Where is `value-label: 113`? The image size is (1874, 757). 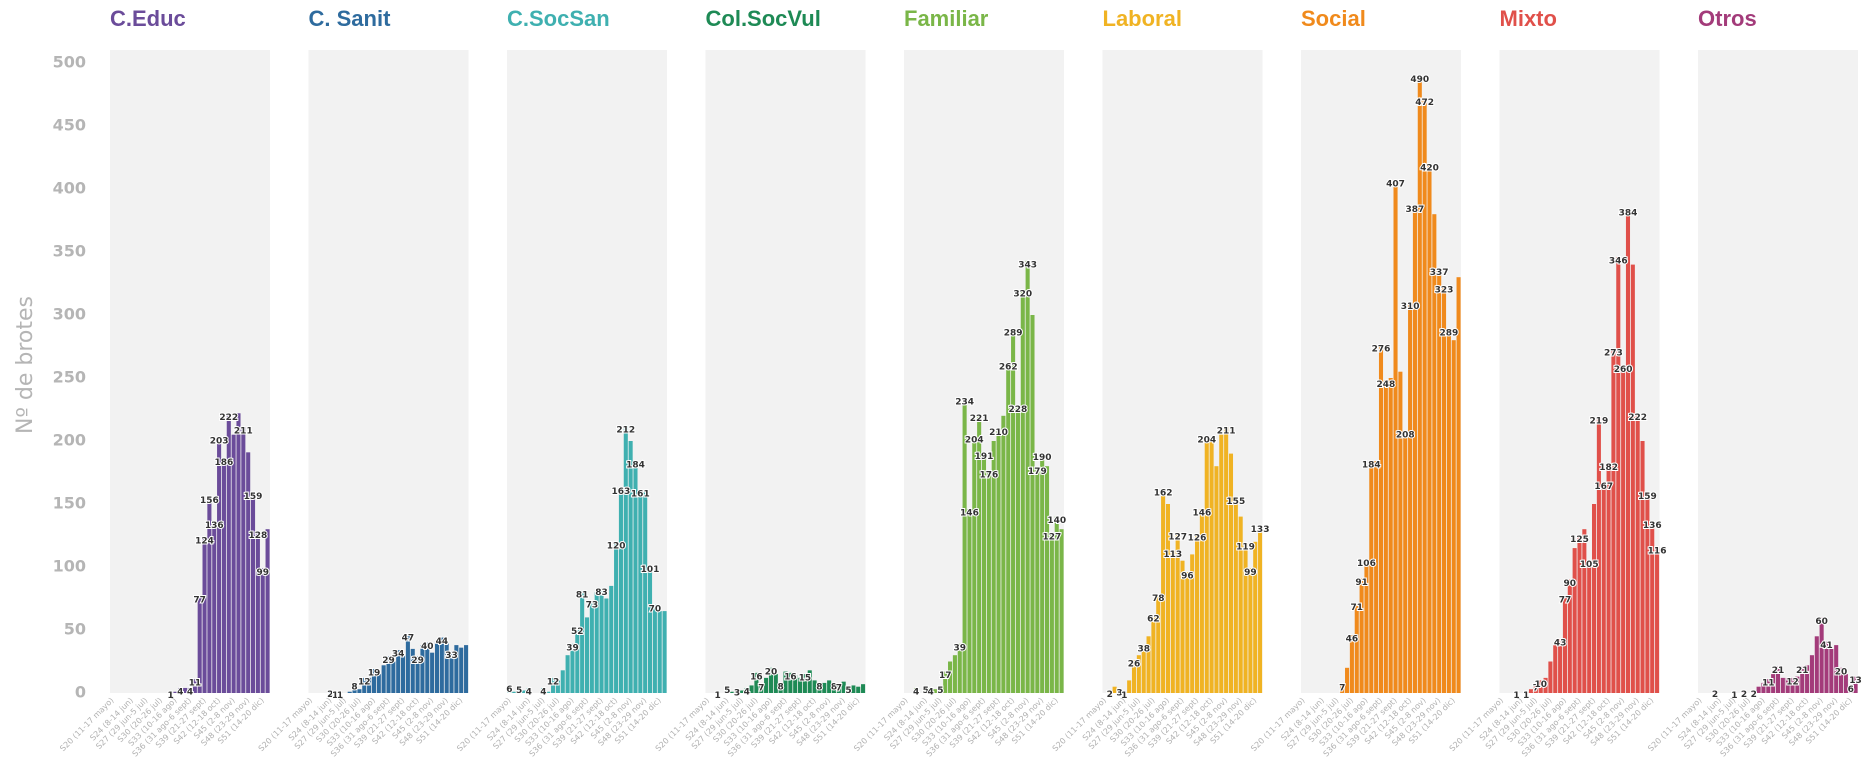
value-label: 113 is located at coordinates (1172, 555).